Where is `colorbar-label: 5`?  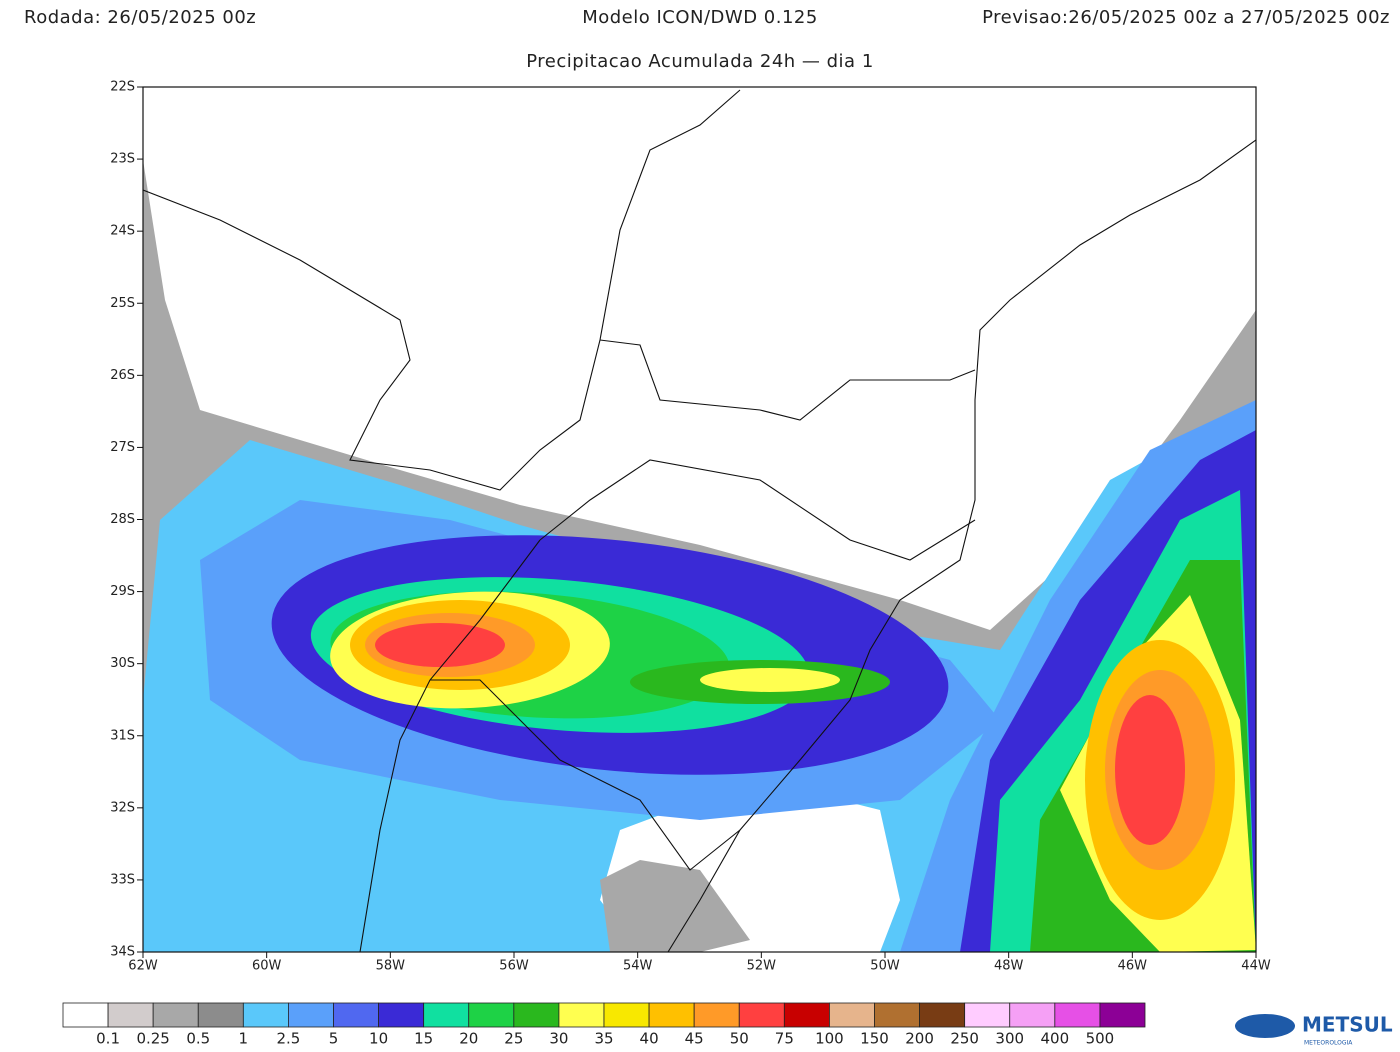 colorbar-label: 5 is located at coordinates (334, 1039).